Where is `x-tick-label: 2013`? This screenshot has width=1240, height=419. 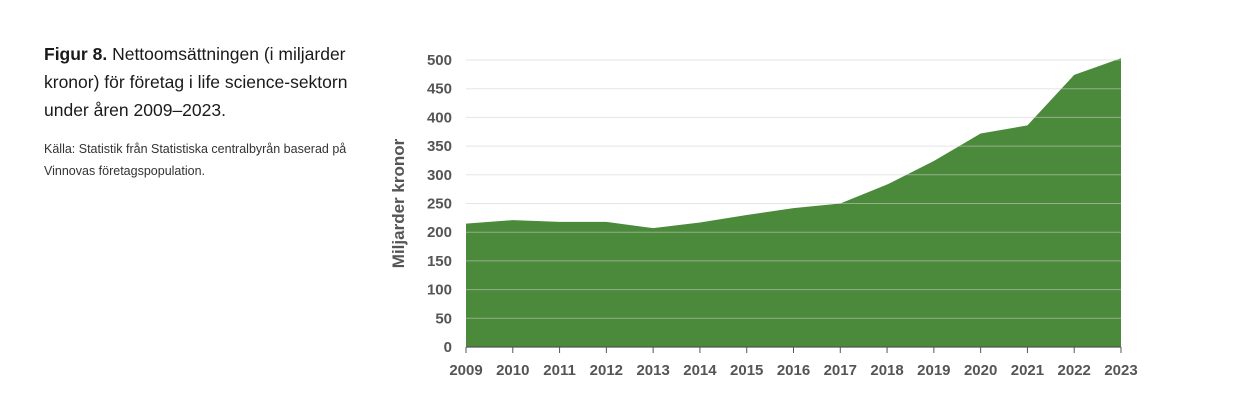 x-tick-label: 2013 is located at coordinates (652, 370).